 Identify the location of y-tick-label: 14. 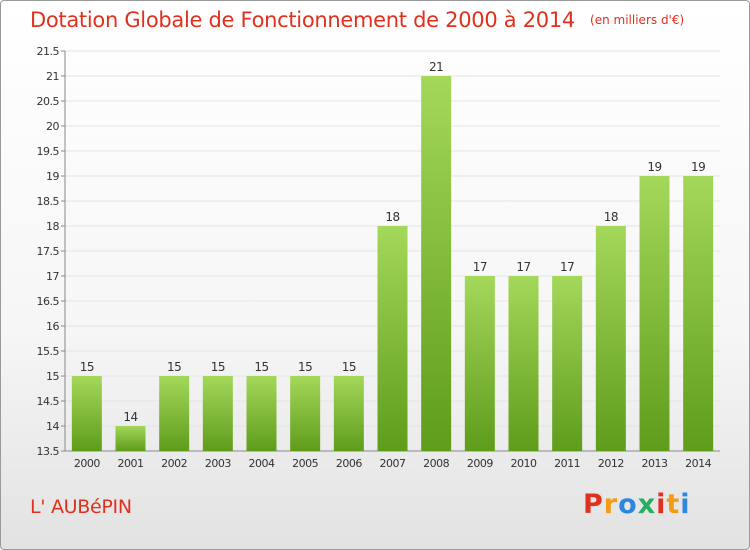
(52, 426).